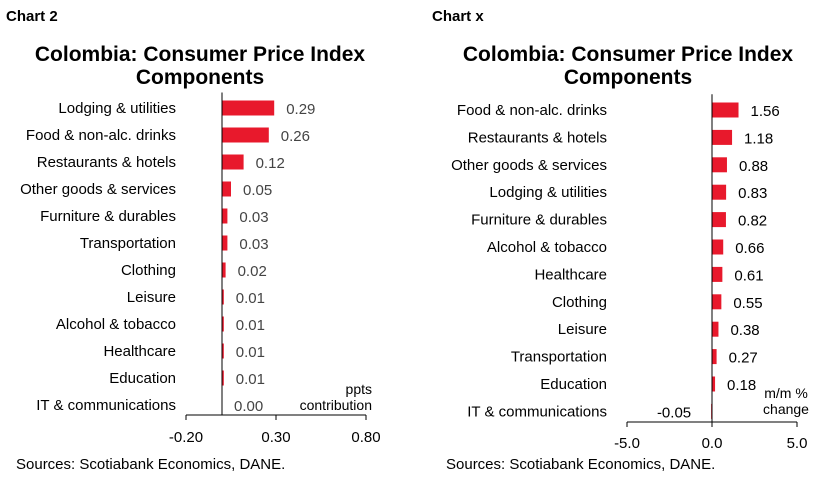 Image resolution: width=828 pixels, height=482 pixels. What do you see at coordinates (252, 271) in the screenshot?
I see `data-label: 0.02` at bounding box center [252, 271].